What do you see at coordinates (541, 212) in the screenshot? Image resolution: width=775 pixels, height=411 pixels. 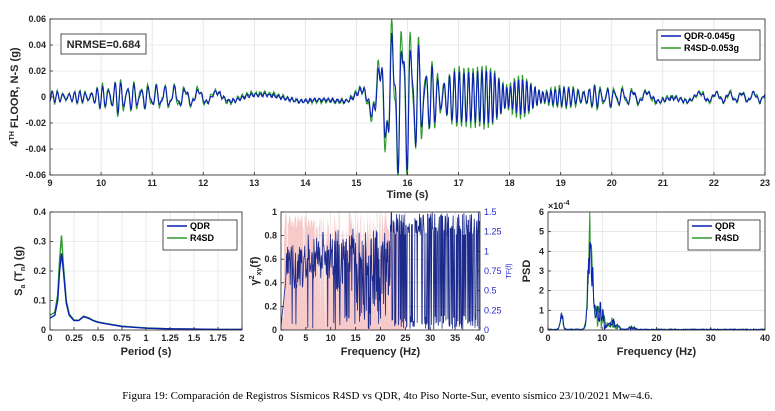 I see `psd-ytick-label: 6` at bounding box center [541, 212].